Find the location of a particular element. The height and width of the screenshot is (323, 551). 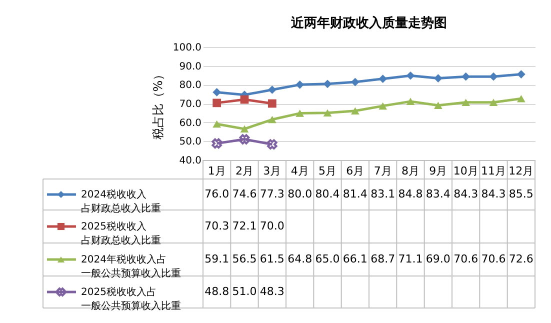

y-tick-label: 70.0 is located at coordinates (190, 104).